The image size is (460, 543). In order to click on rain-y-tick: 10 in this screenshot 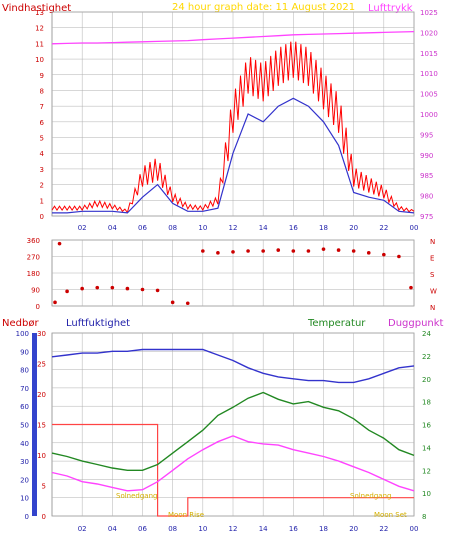, I will do `click(41, 456)`.